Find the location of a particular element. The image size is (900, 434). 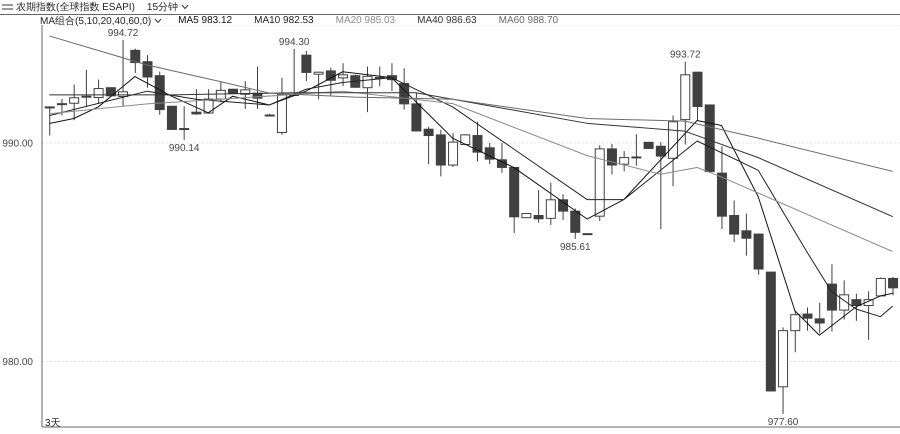

annotation: MA5 983.12 is located at coordinates (205, 20).